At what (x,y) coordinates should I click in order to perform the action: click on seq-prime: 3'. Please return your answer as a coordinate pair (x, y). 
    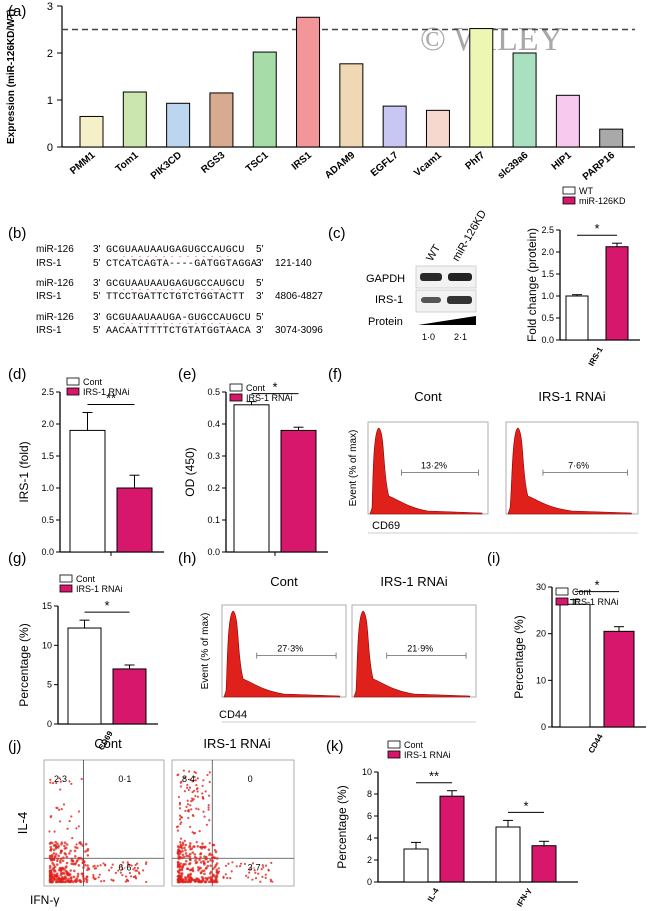
    Looking at the image, I should click on (97, 249).